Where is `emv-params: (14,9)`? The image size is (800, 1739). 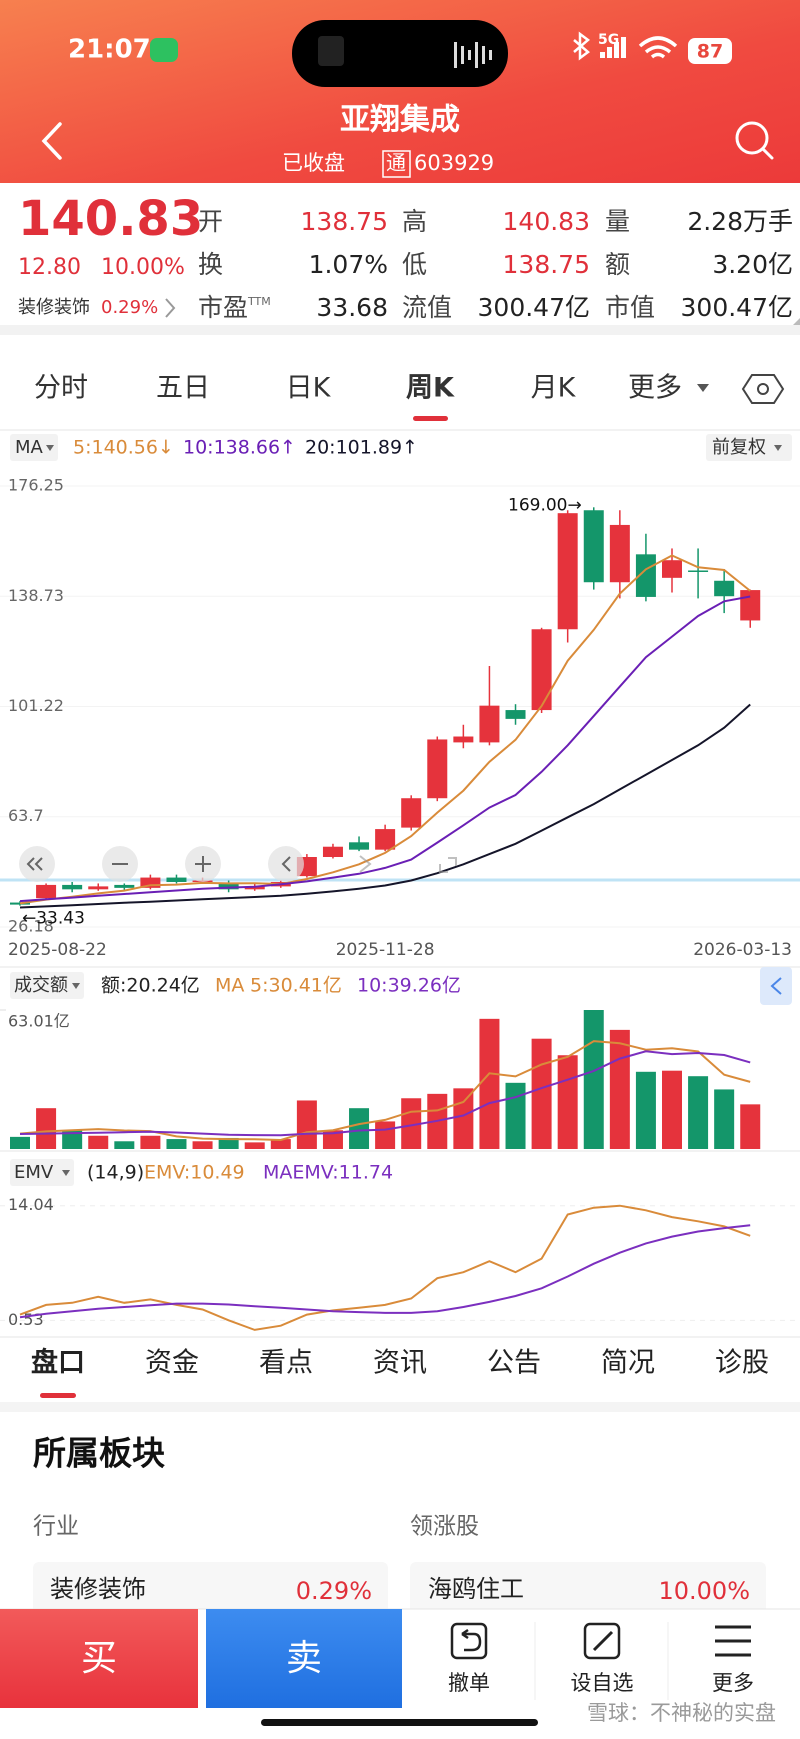 emv-params: (14,9) is located at coordinates (115, 1173).